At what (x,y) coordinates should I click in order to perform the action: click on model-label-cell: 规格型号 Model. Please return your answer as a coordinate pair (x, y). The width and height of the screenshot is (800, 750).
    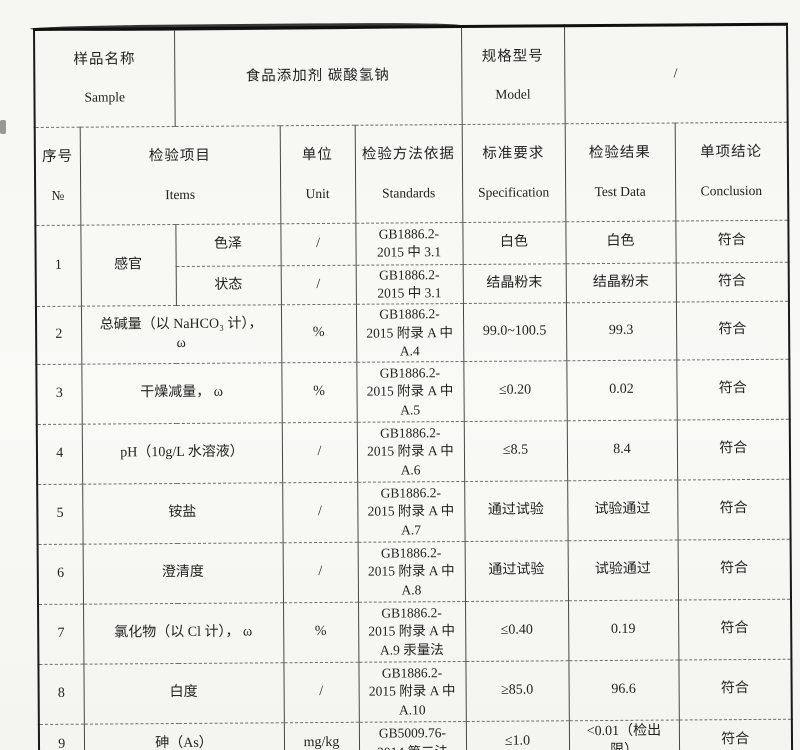
    Looking at the image, I should click on (513, 75).